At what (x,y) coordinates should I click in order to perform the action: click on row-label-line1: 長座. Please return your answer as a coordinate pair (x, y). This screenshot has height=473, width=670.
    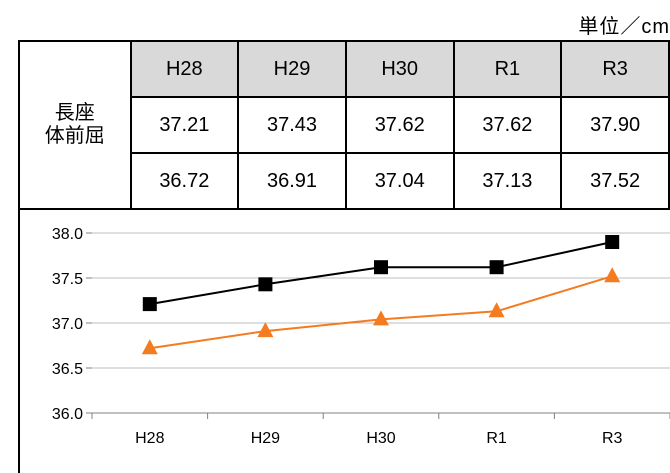
    Looking at the image, I should click on (74, 113).